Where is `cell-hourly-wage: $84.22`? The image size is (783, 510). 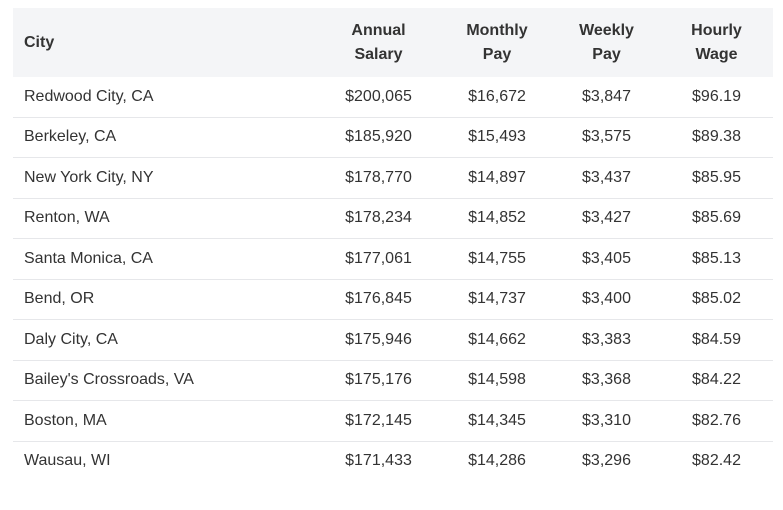 cell-hourly-wage: $84.22 is located at coordinates (716, 380).